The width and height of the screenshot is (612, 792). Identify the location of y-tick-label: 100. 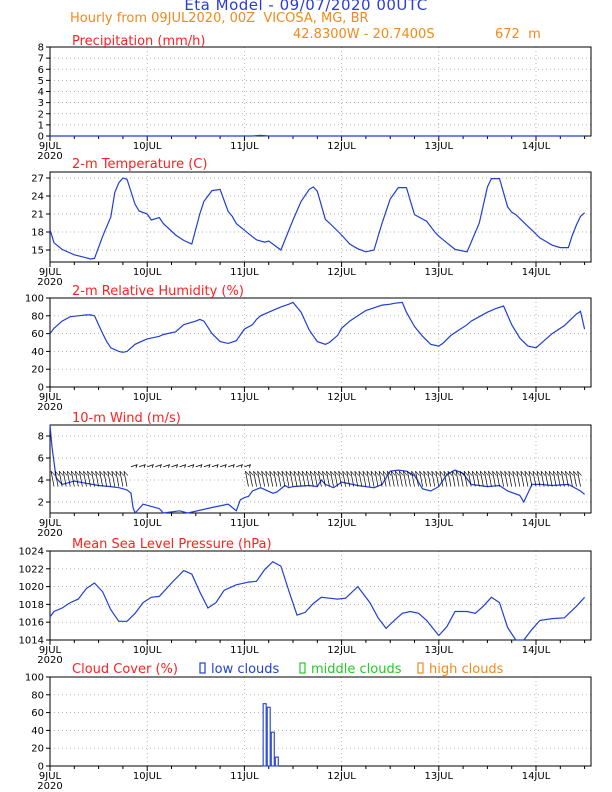
(34, 299).